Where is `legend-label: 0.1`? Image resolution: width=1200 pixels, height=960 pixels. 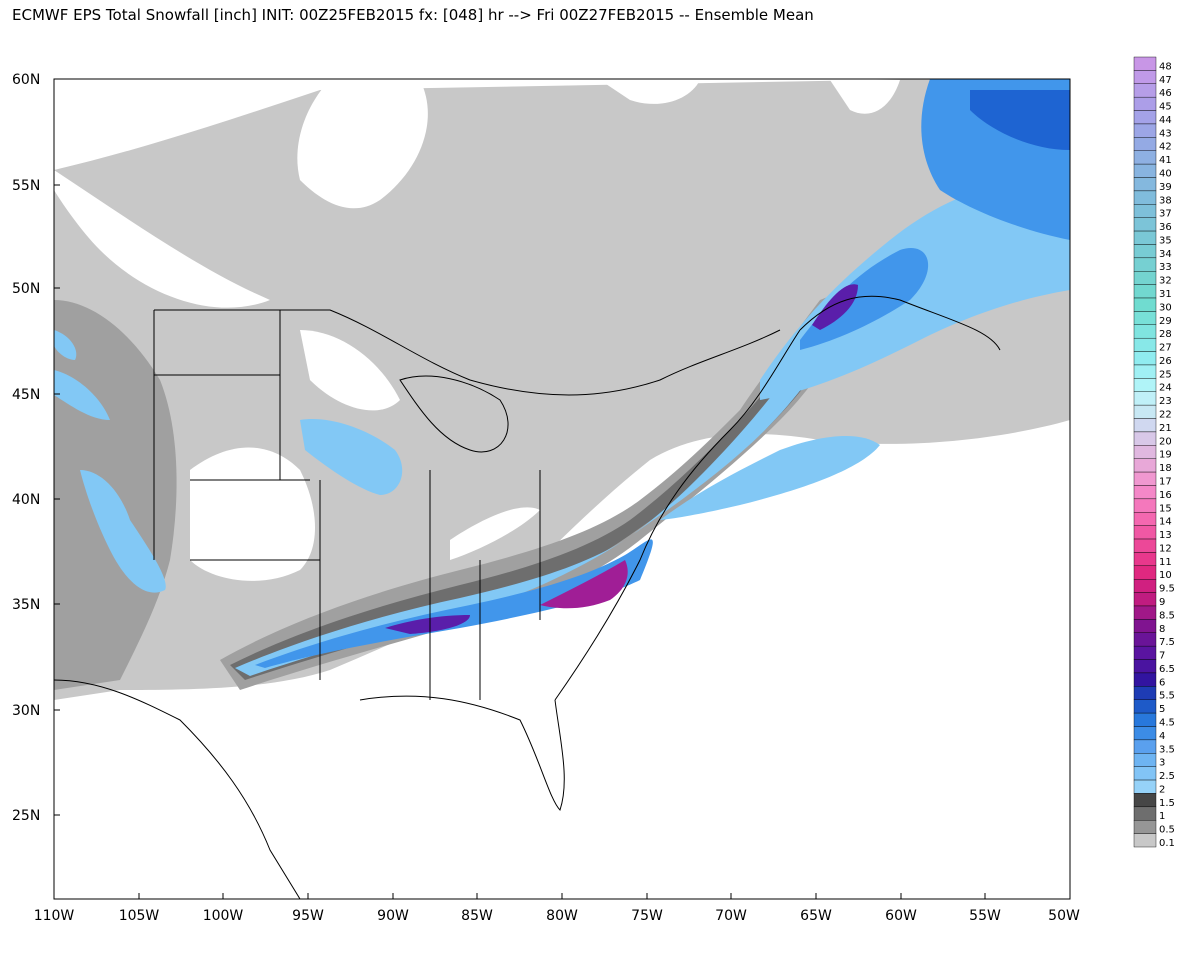 legend-label: 0.1 is located at coordinates (1167, 843).